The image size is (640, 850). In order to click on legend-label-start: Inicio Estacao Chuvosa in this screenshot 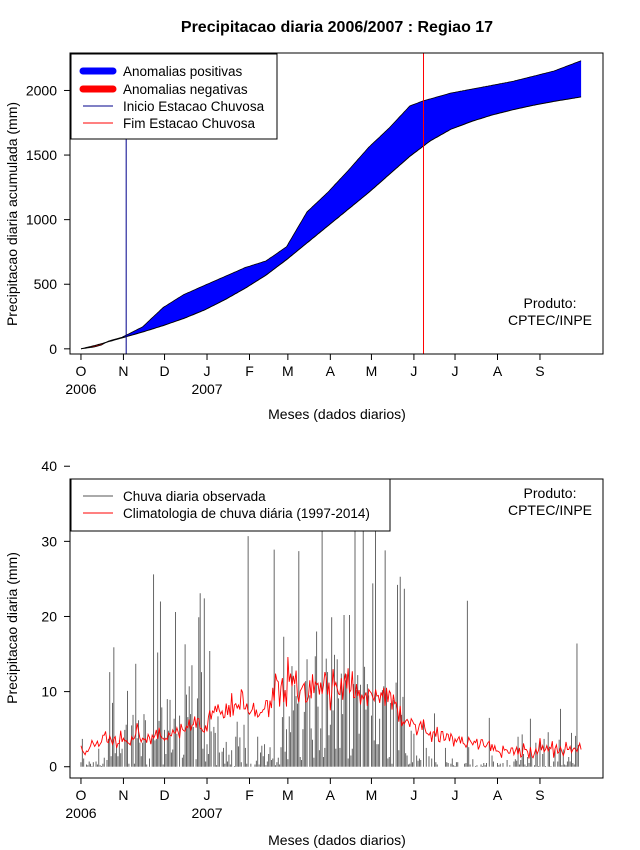, I will do `click(194, 106)`.